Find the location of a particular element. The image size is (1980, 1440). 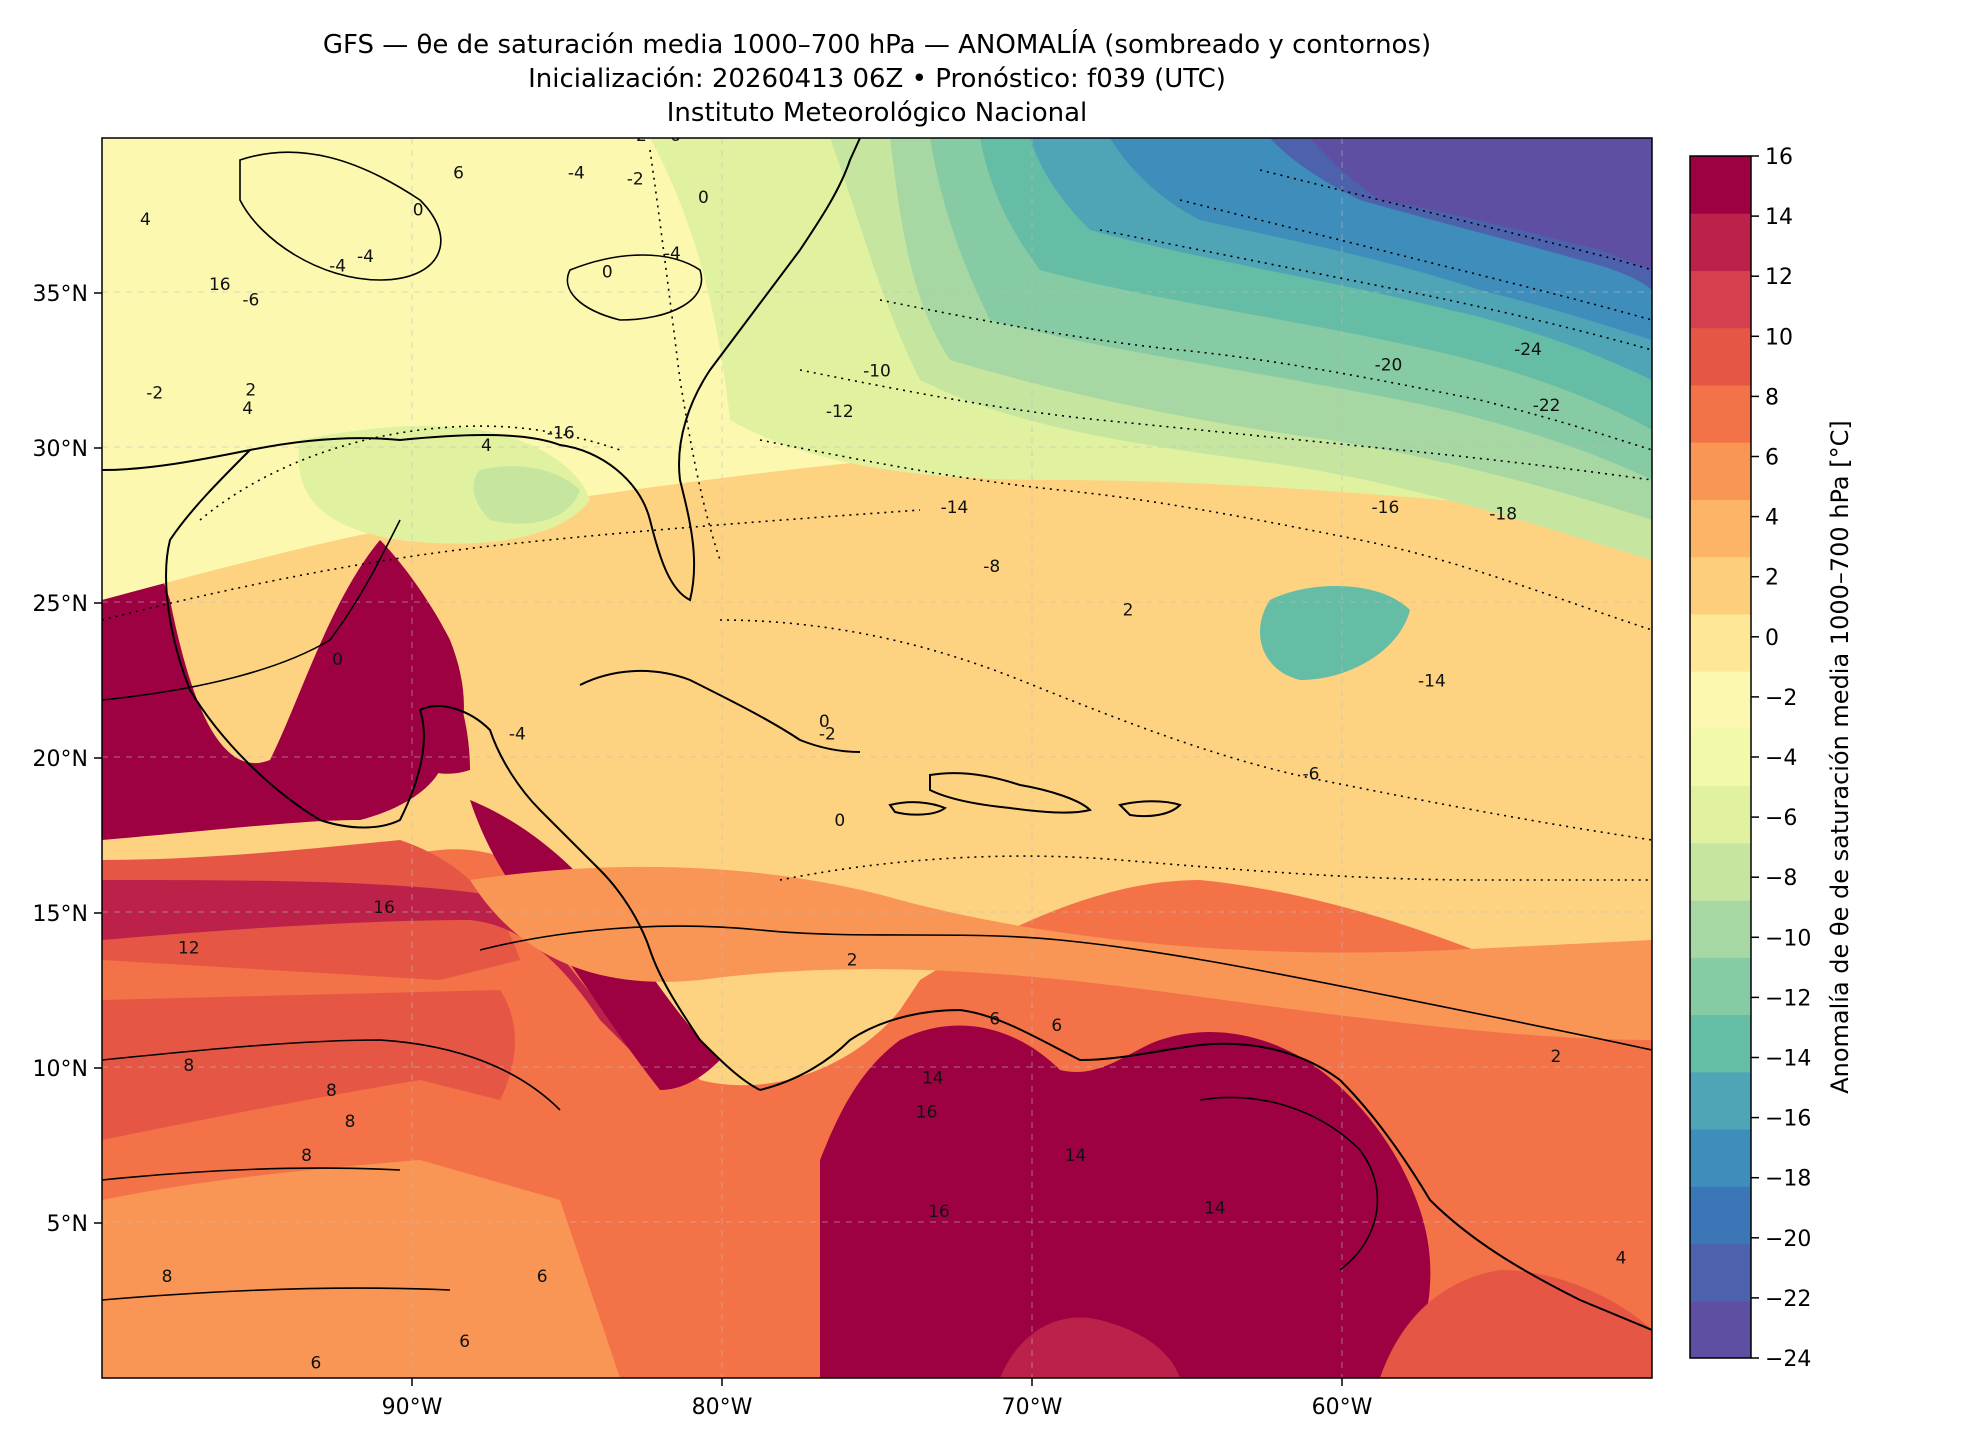

contour-label: -12 is located at coordinates (840, 412).